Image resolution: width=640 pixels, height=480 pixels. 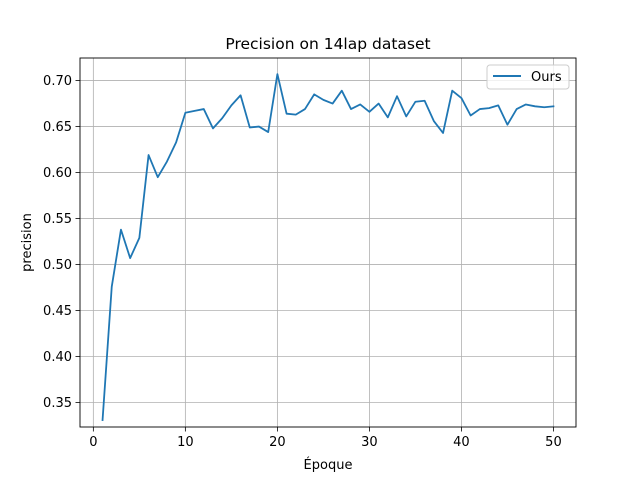 I want to click on y-tick-label: 0.70, so click(x=57, y=81).